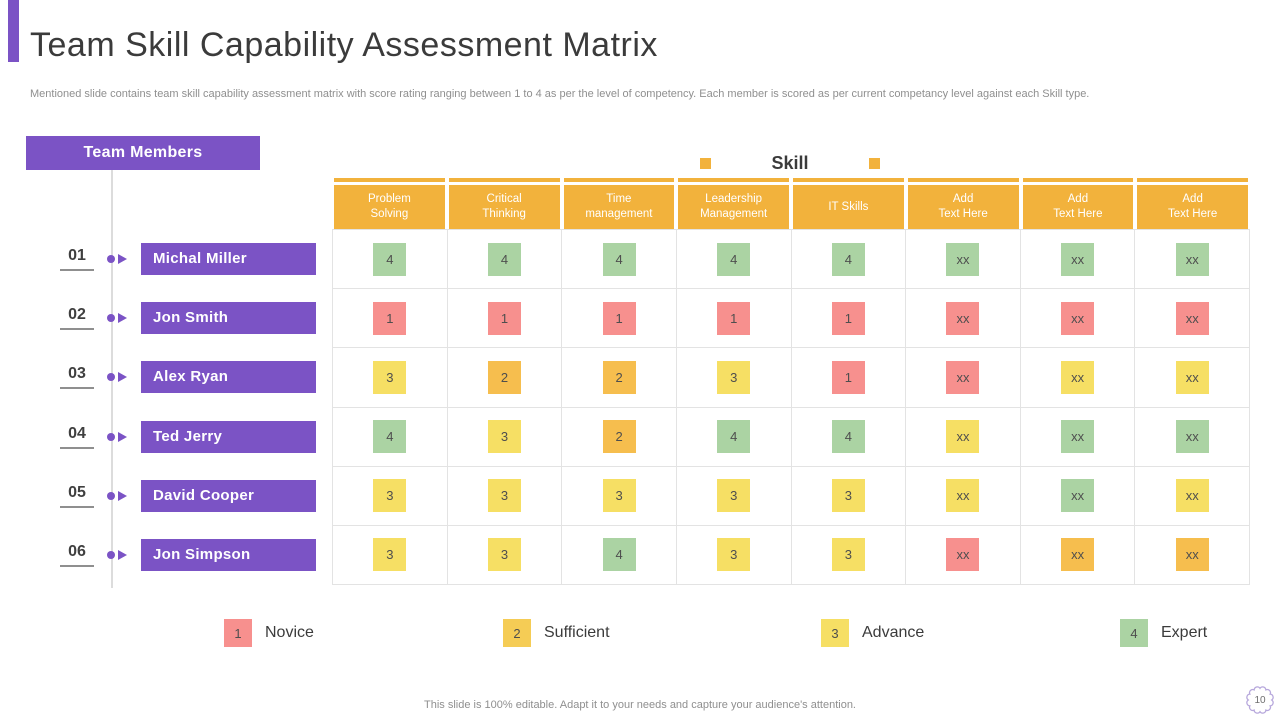  Describe the element at coordinates (705, 163) in the screenshot. I see `skill-bullet-left-icon` at that location.